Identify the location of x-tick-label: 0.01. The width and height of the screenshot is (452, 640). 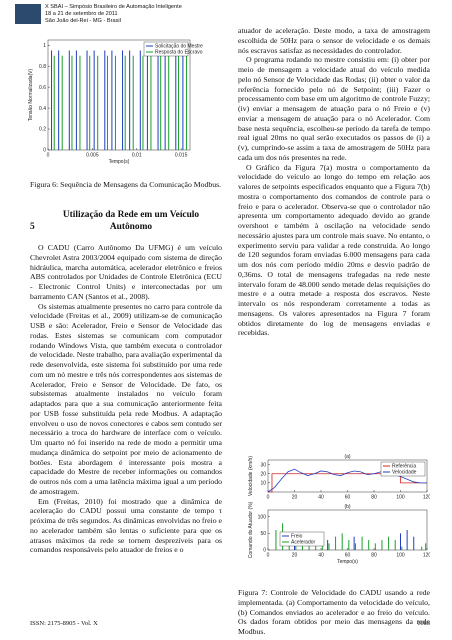
(137, 156).